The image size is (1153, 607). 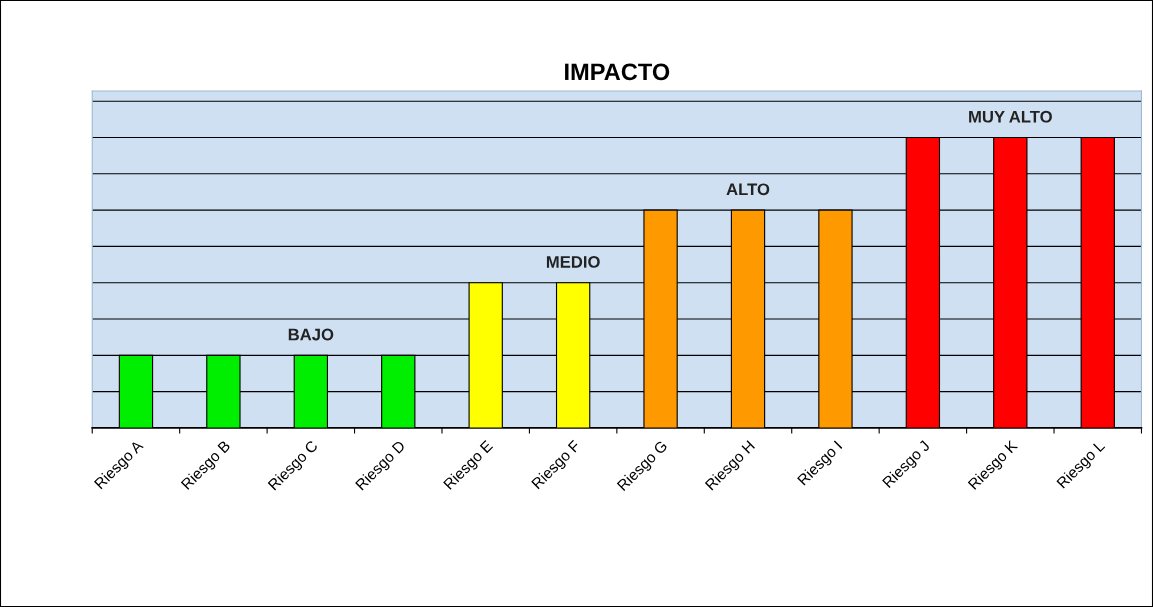 I want to click on chart-title: IMPACTO, so click(x=617, y=72).